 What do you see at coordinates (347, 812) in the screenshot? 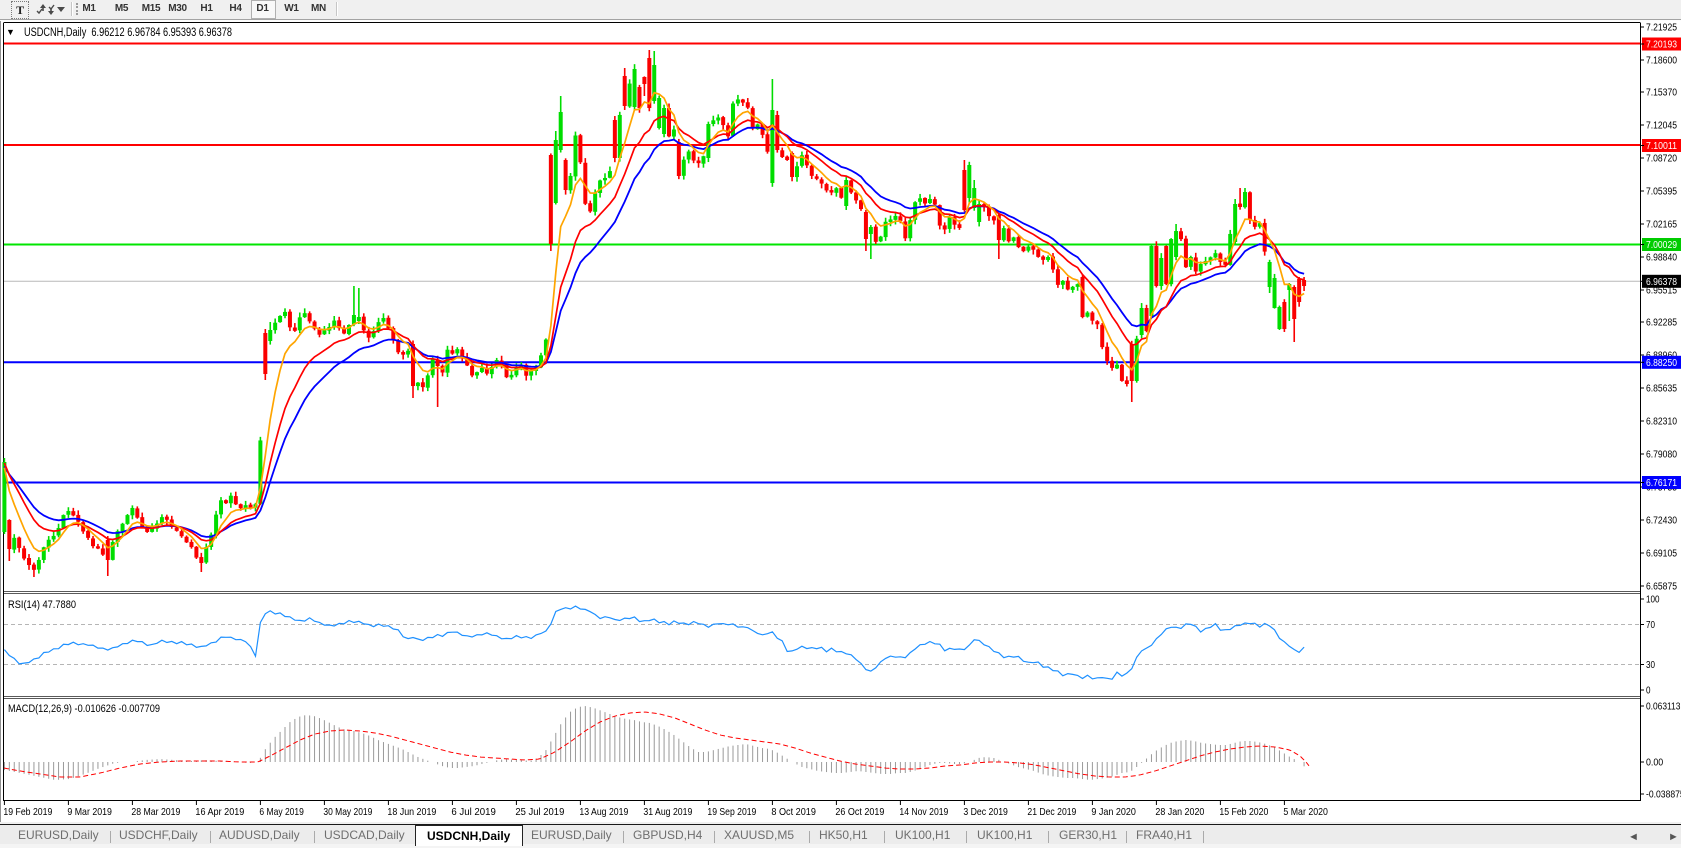
I see `svg-text: 30 May 2019` at bounding box center [347, 812].